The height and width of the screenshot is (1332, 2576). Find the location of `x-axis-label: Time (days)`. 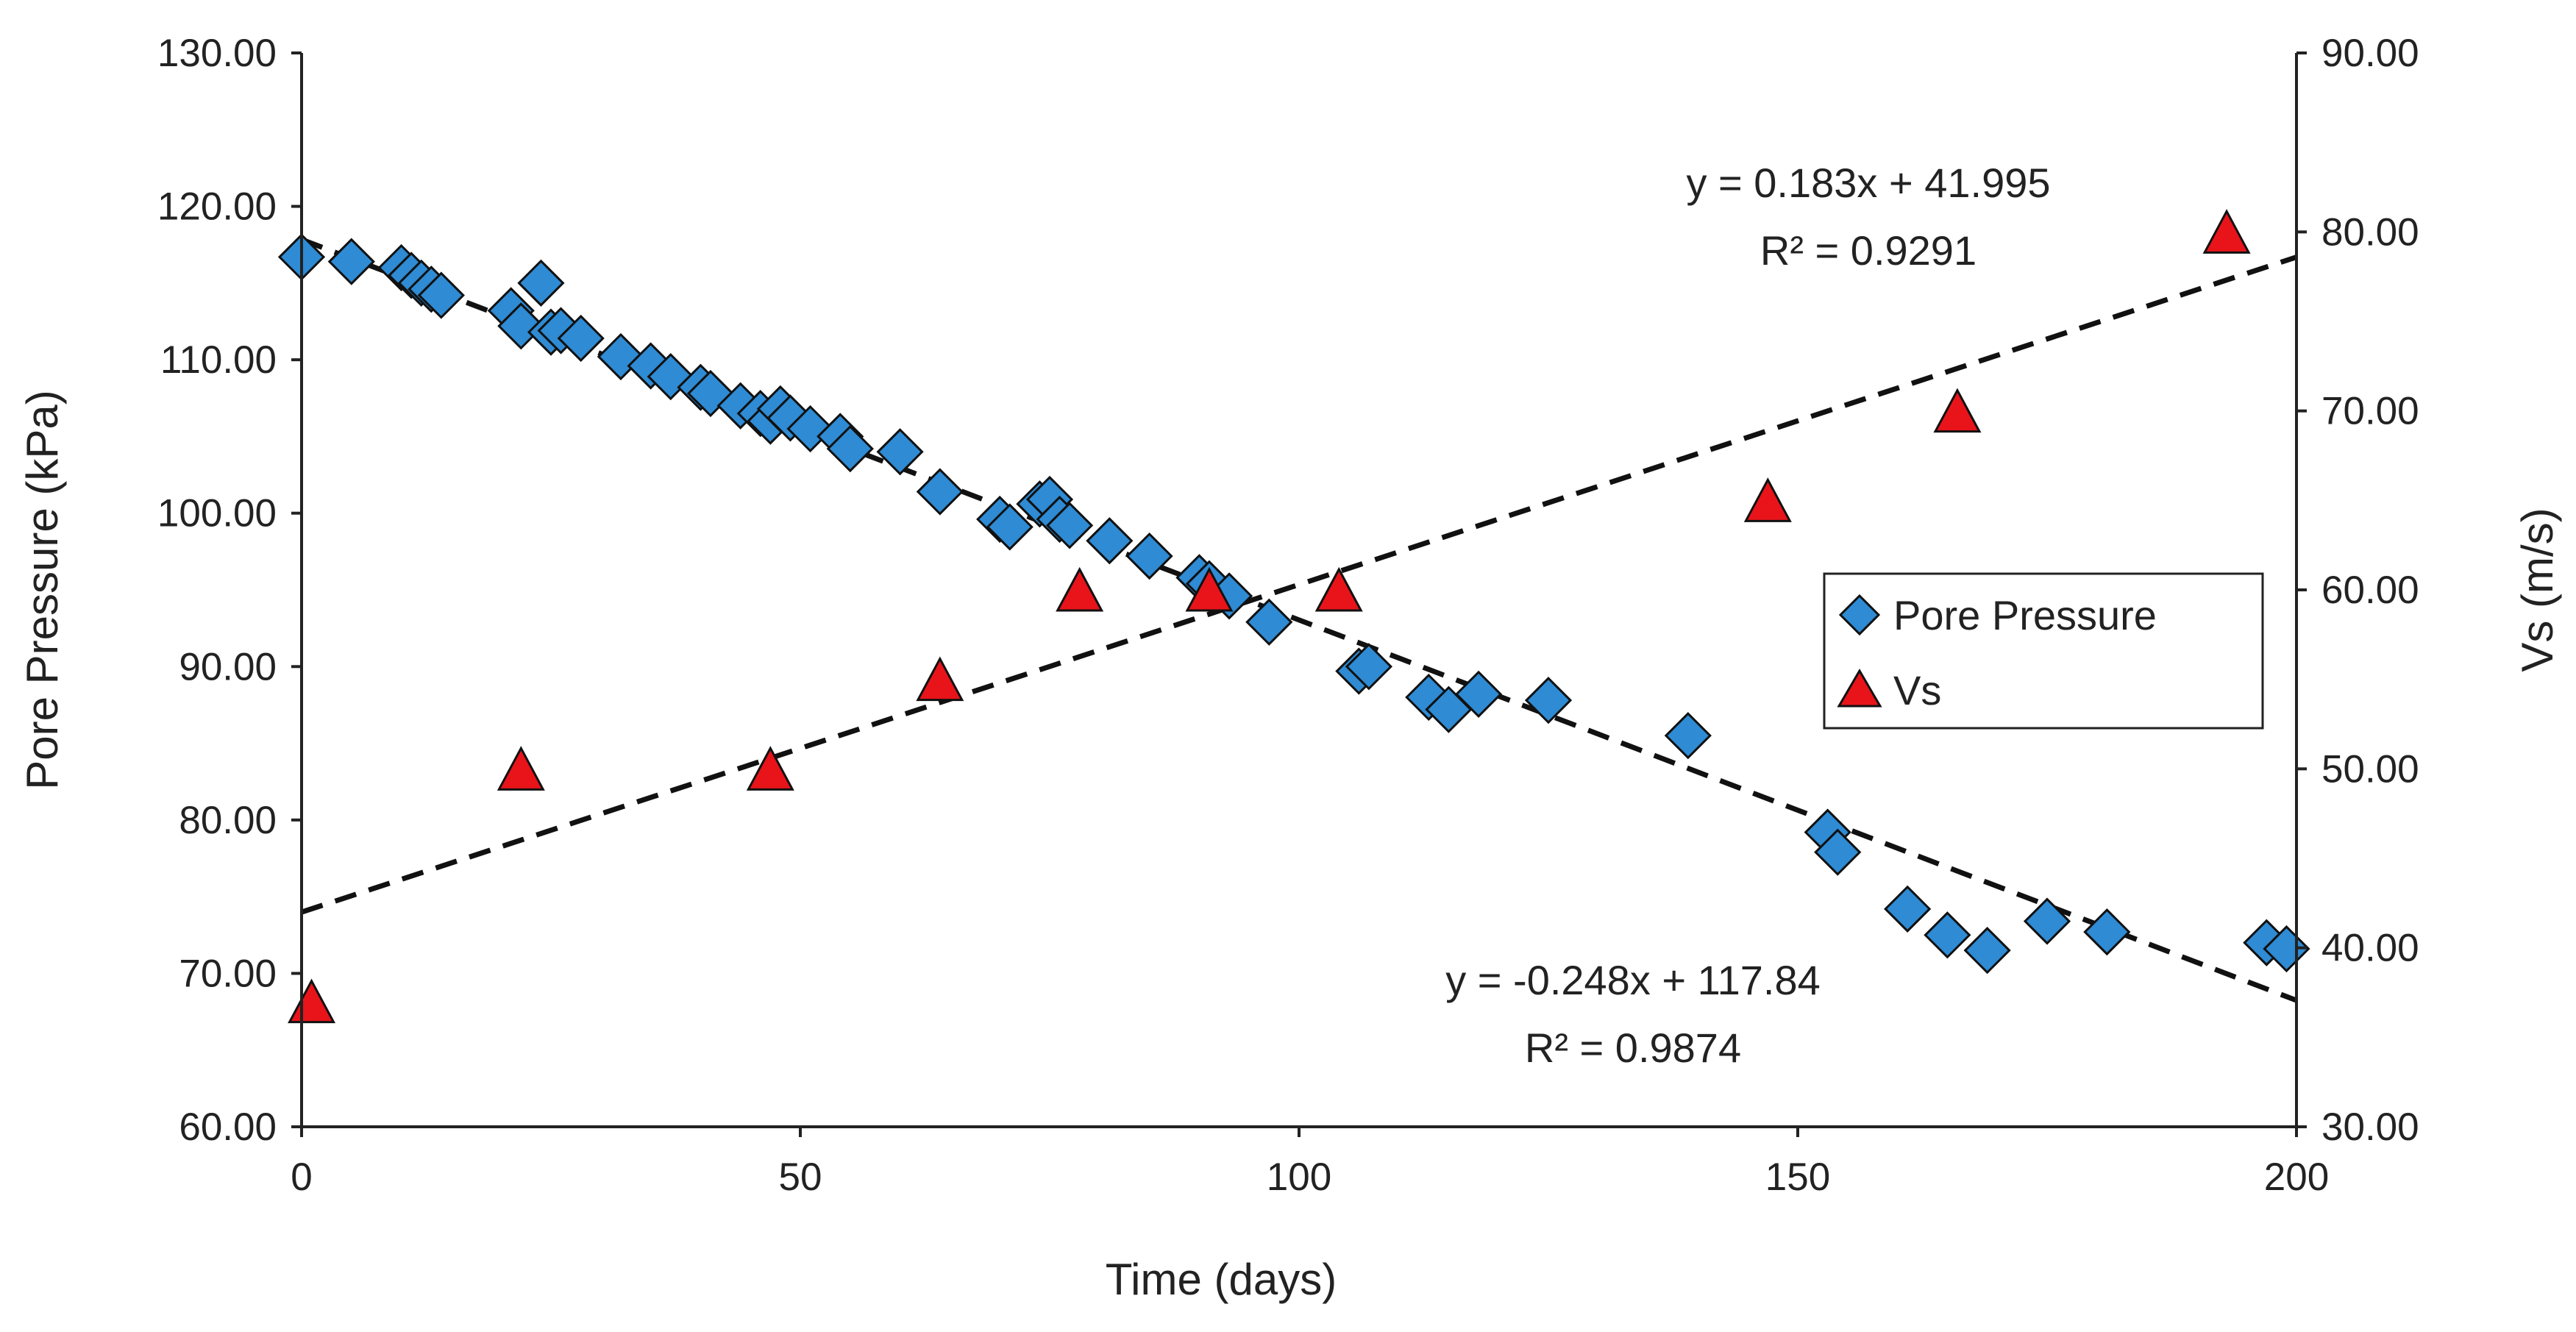

x-axis-label: Time (days) is located at coordinates (1221, 1279).